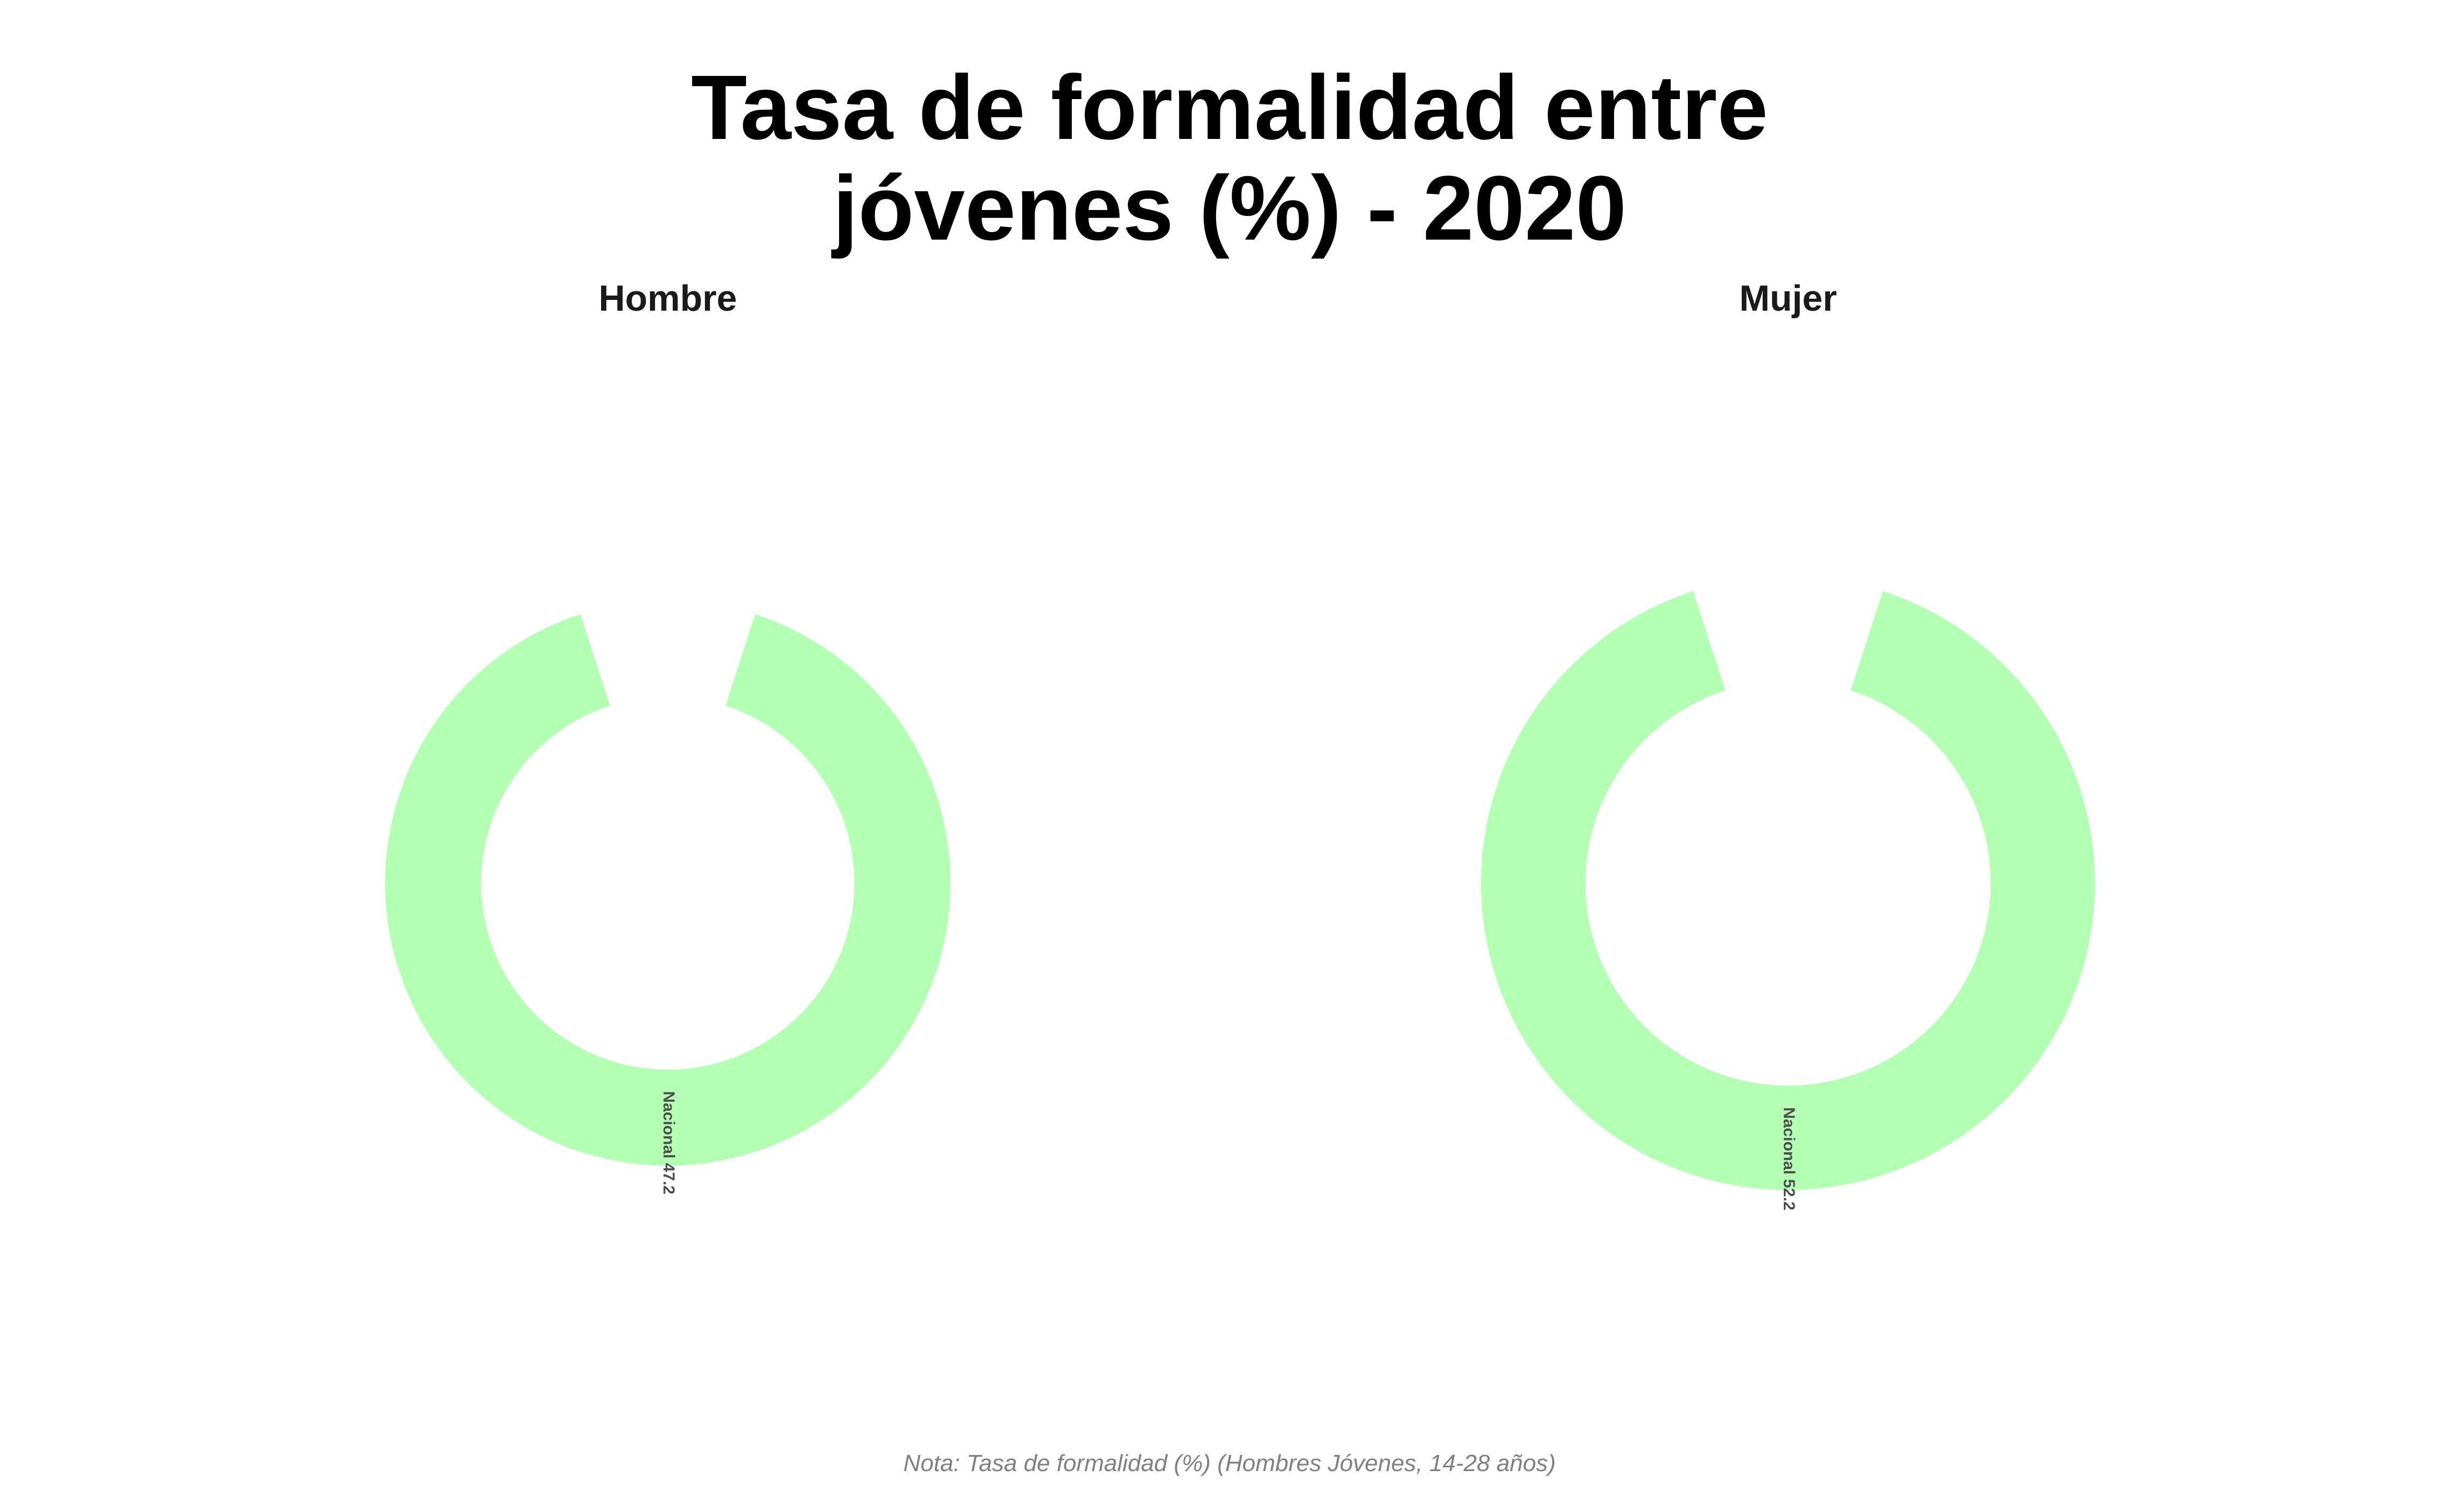  What do you see at coordinates (1788, 298) in the screenshot?
I see `facet-title-mujer: Mujer` at bounding box center [1788, 298].